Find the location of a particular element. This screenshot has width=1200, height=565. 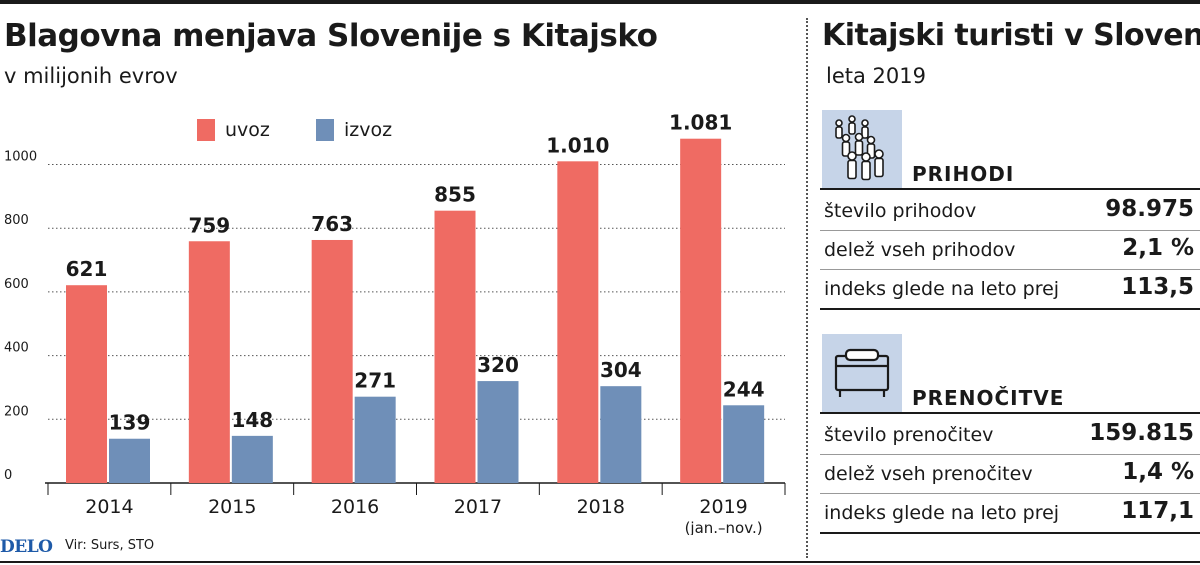

nights-row-index: indeks glede na leto prej 117,1 is located at coordinates (1010, 514).